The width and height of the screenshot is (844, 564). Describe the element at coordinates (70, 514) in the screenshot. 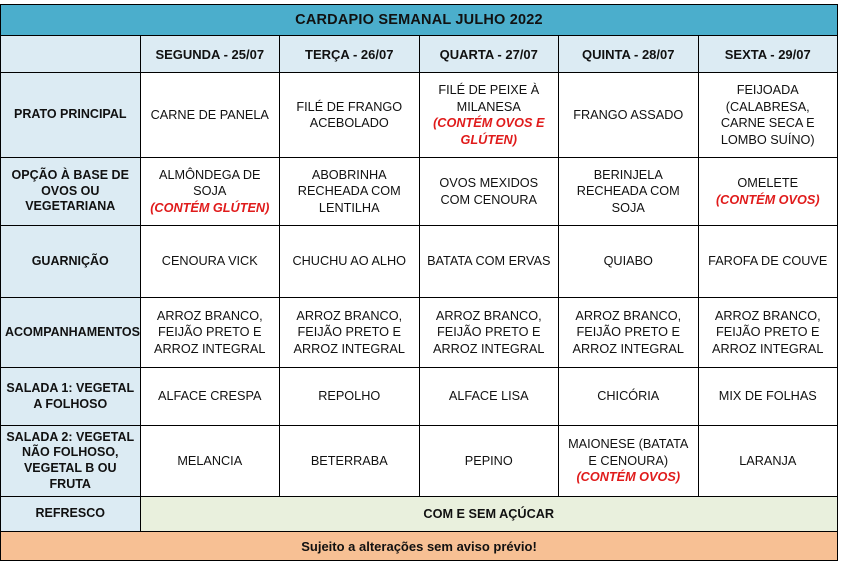

I see `row-label-refresco: REFRESCO` at that location.